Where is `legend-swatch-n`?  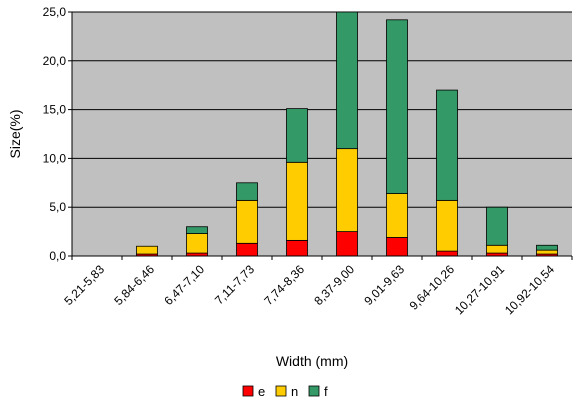
legend-swatch-n is located at coordinates (281, 391).